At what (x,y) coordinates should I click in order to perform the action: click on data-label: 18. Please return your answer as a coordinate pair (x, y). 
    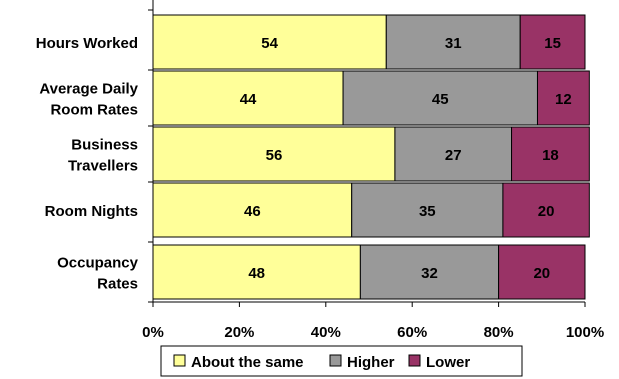
    Looking at the image, I should click on (550, 155).